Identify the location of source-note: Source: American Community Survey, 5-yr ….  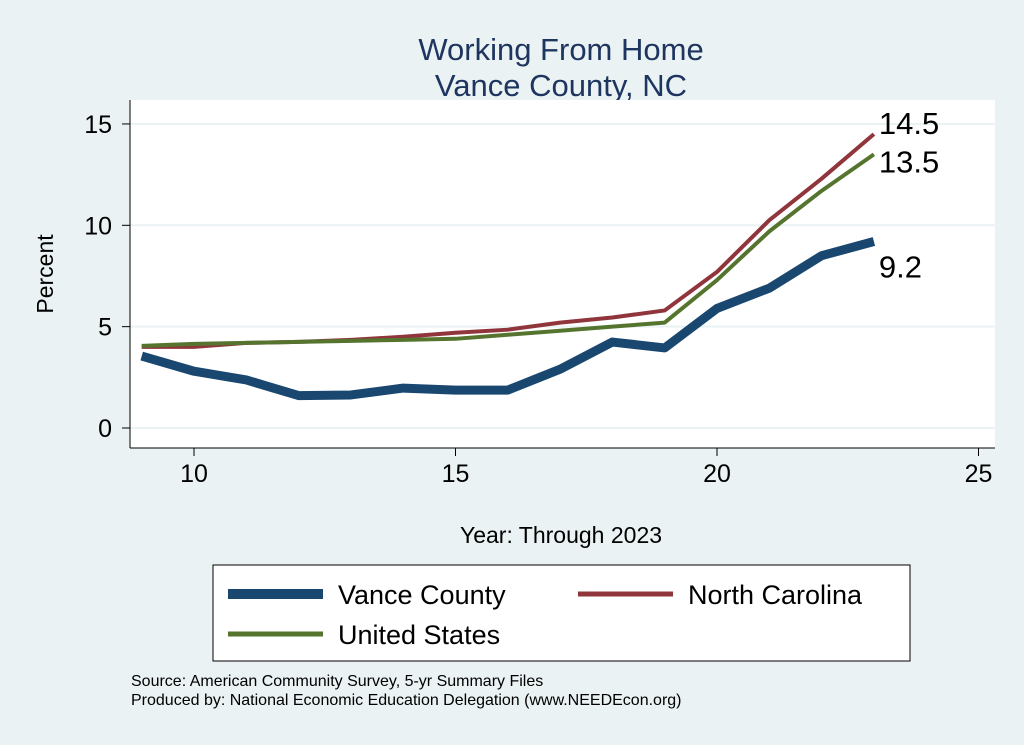
(337, 681).